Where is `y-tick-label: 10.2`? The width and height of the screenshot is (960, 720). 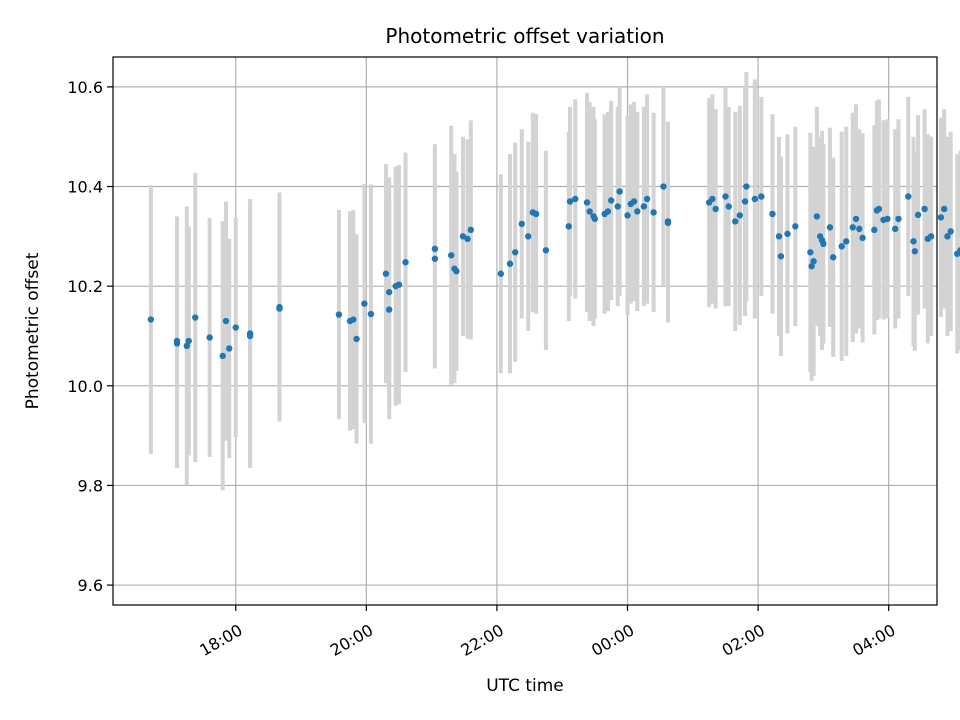
y-tick-label: 10.2 is located at coordinates (85, 286).